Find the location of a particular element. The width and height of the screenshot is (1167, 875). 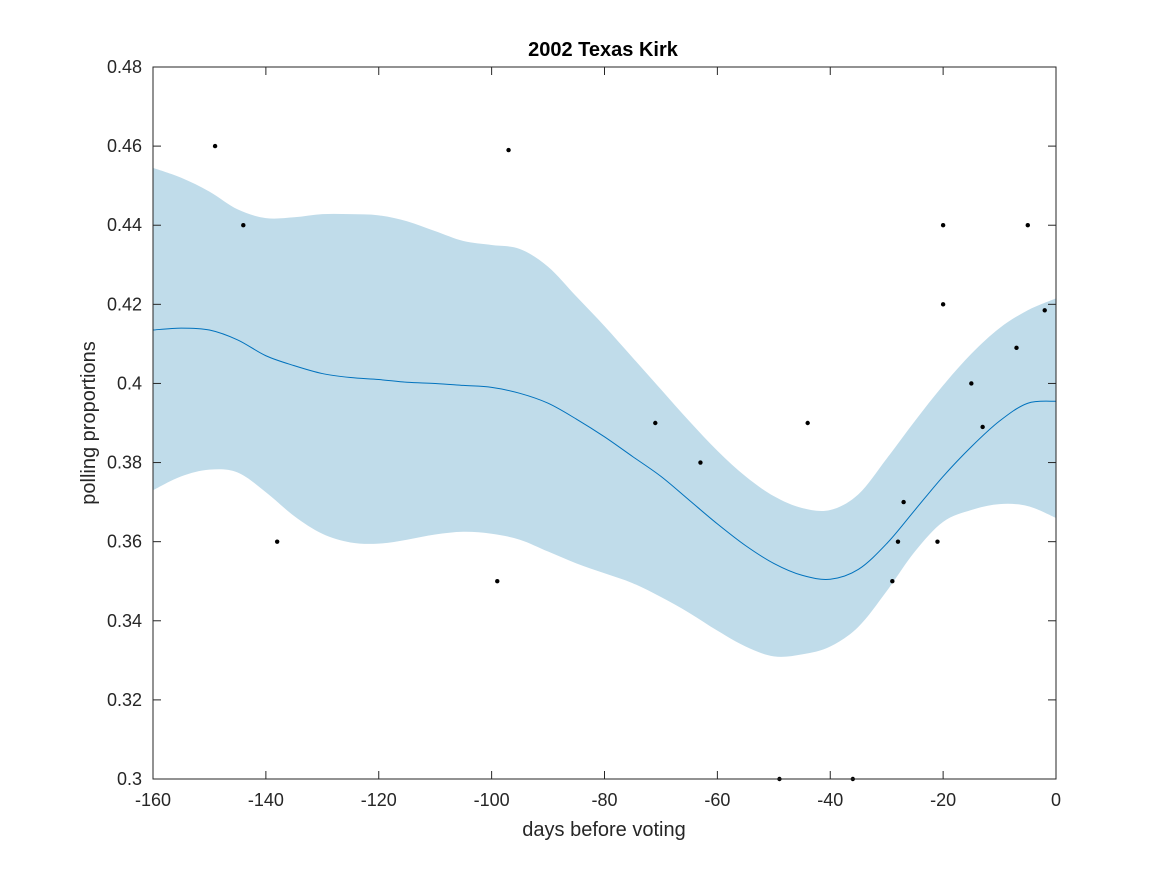

x-tick-label: -20 is located at coordinates (943, 800).